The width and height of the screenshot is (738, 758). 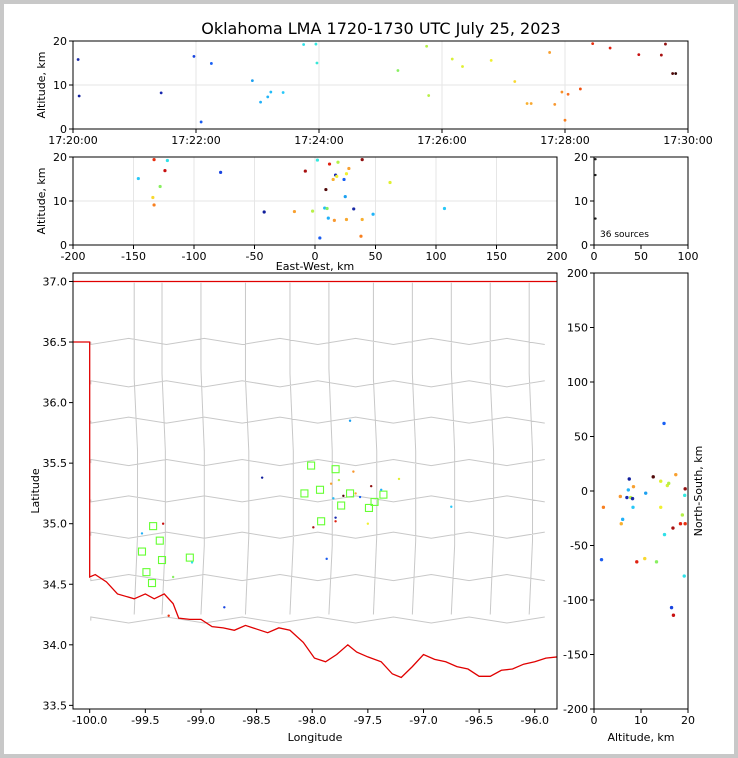 I want to click on x-tick-label: 0, so click(x=594, y=256).